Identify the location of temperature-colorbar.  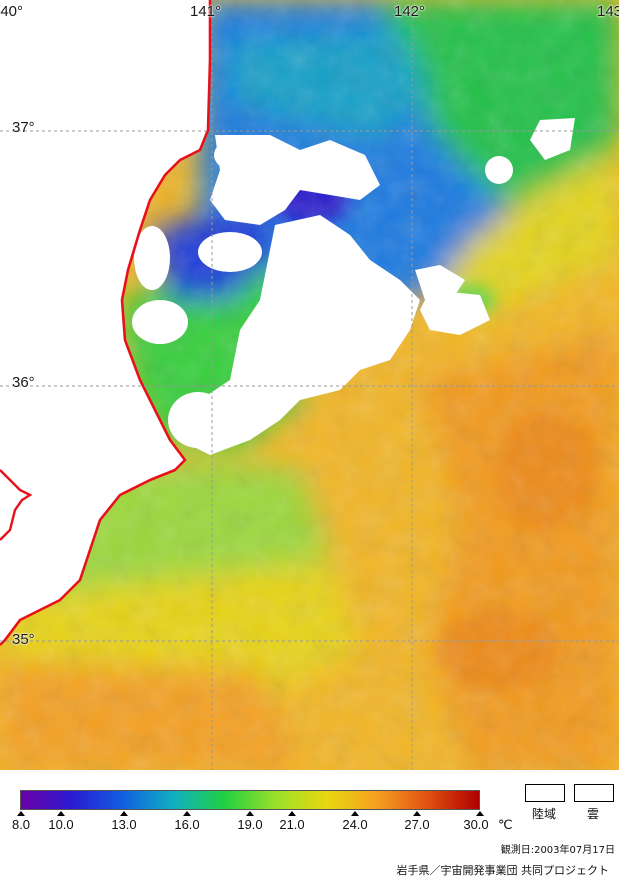
(250, 800).